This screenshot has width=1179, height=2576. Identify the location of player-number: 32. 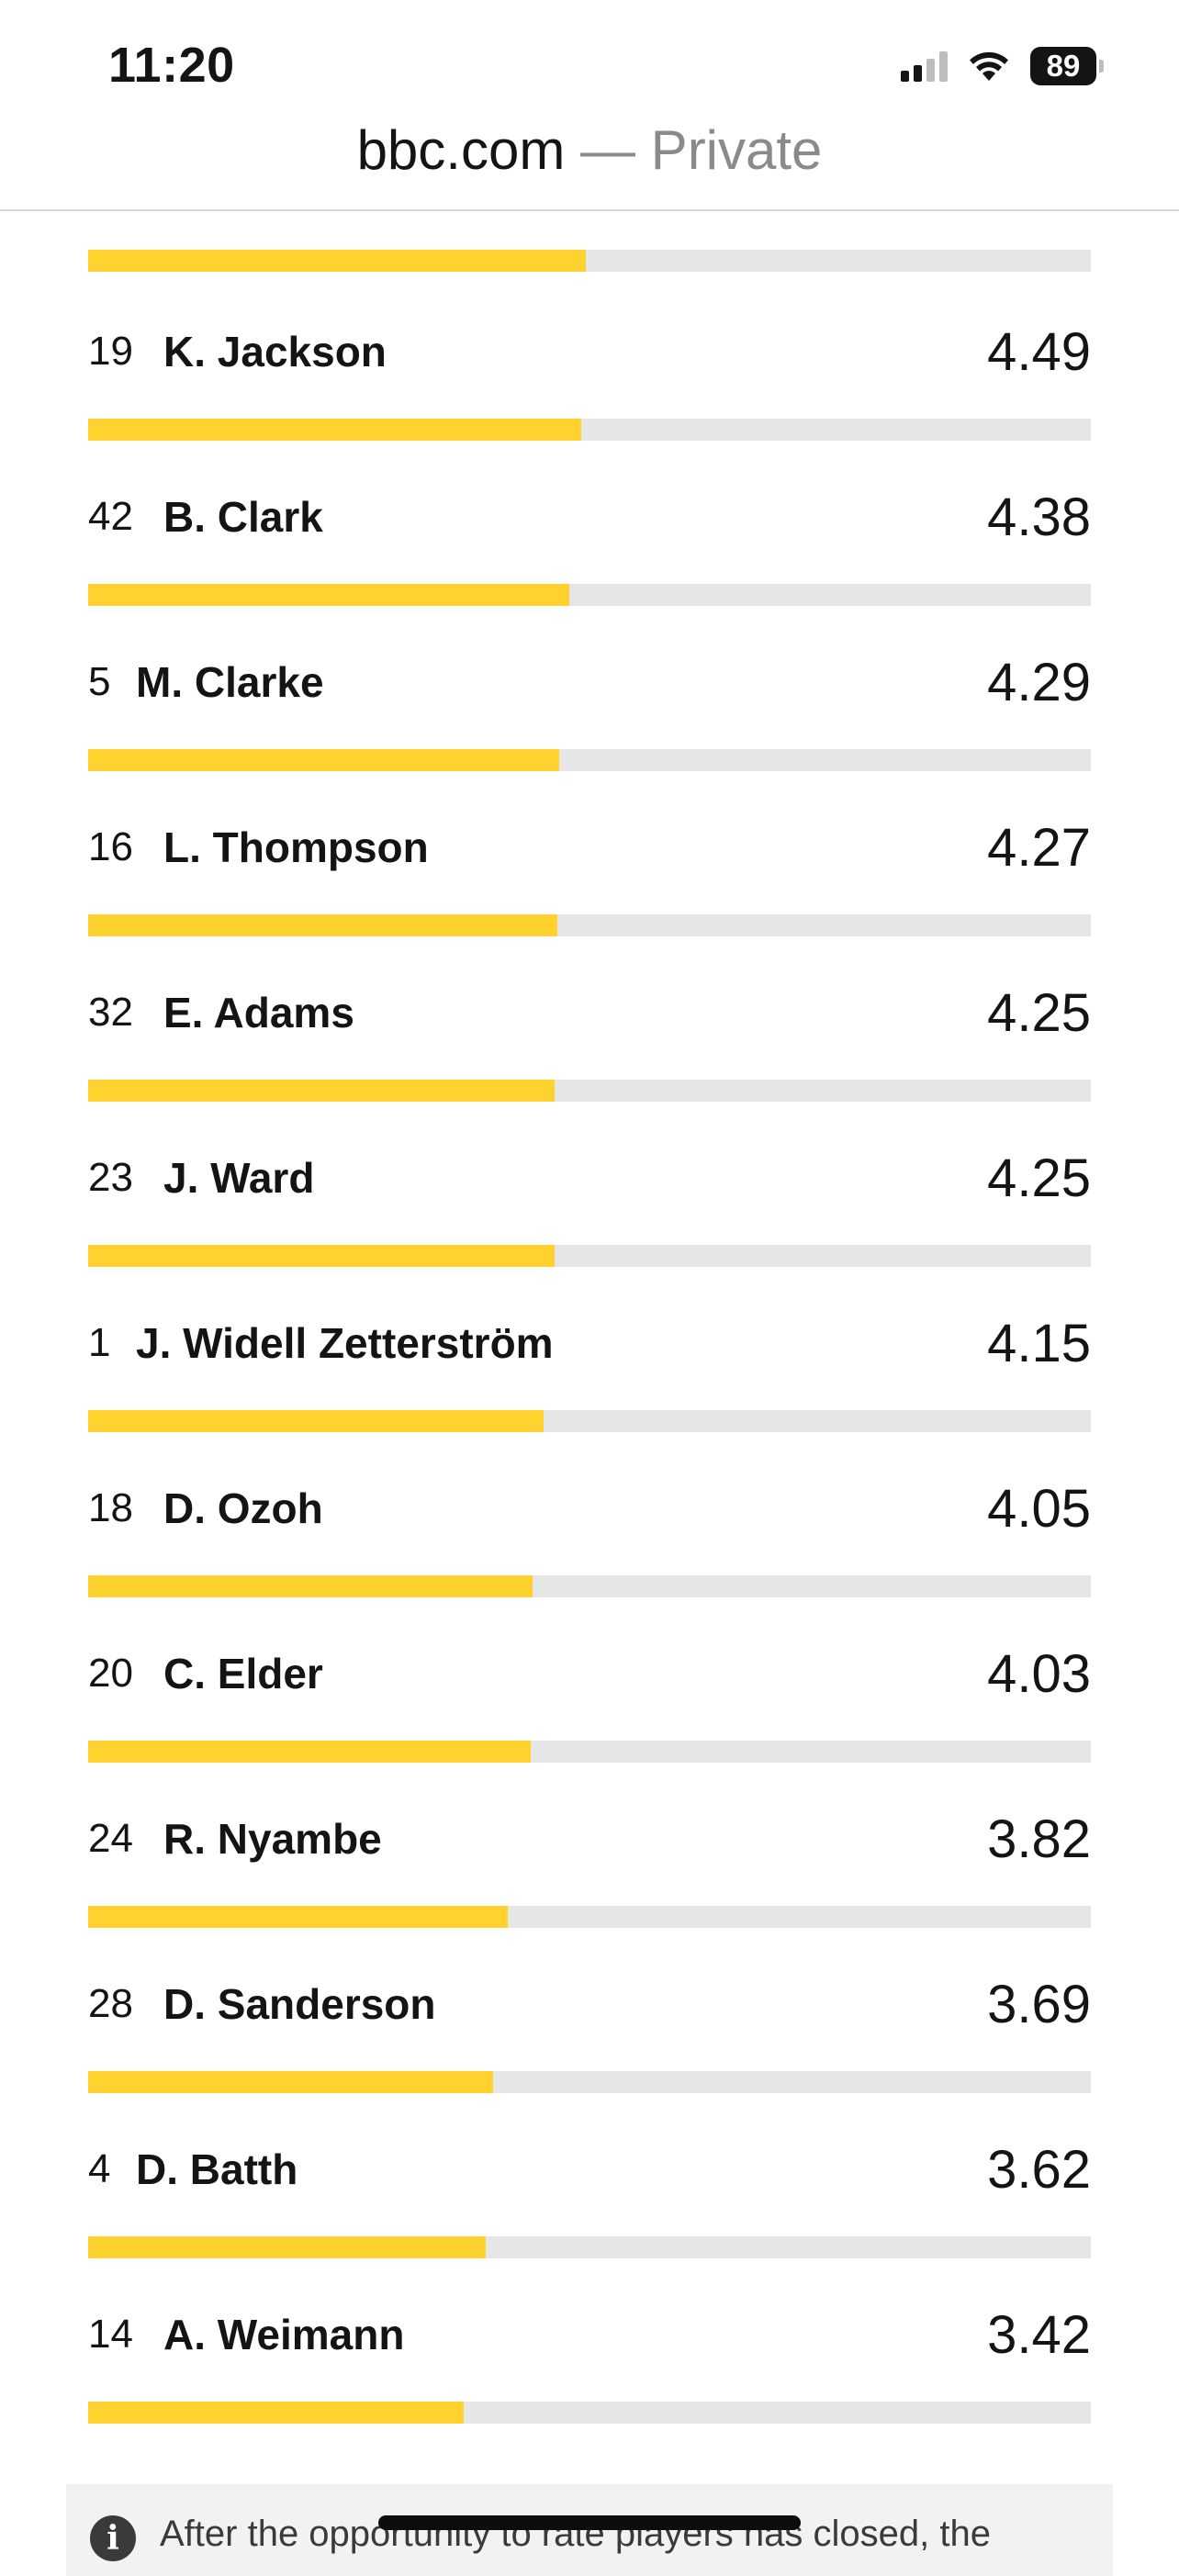
(110, 1012).